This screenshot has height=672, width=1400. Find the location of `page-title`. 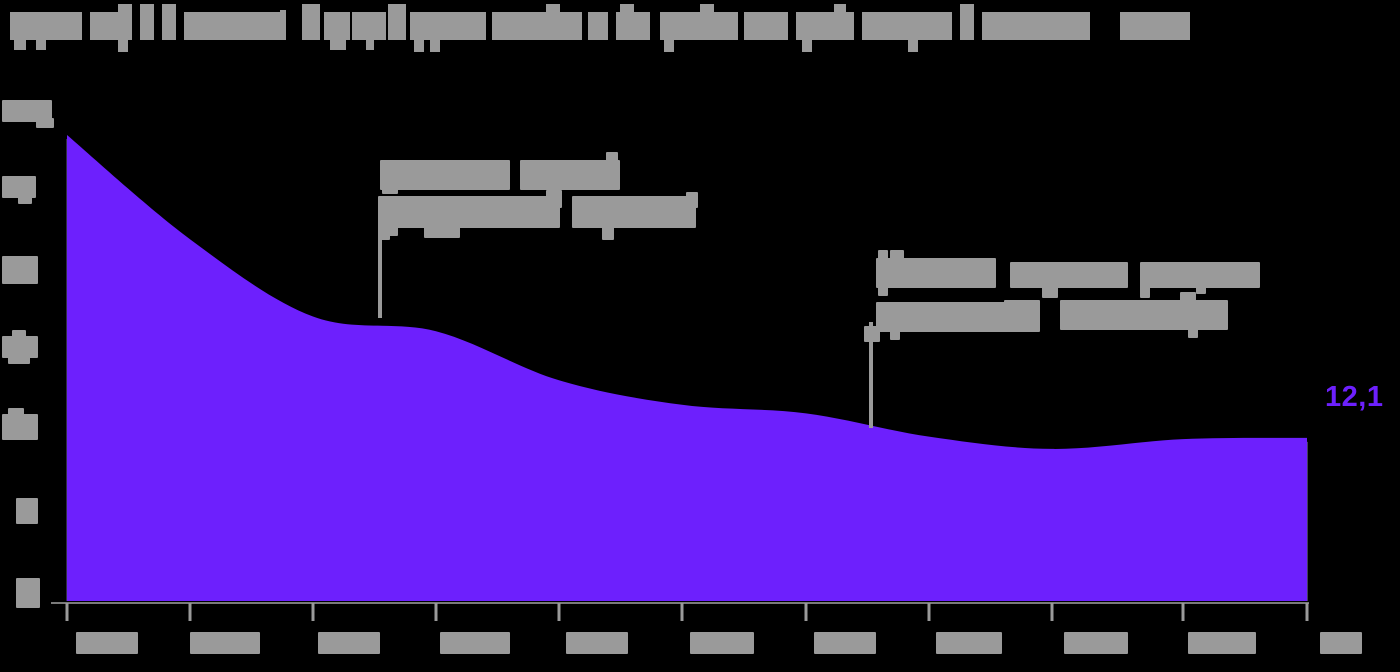

page-title is located at coordinates (700, 30).